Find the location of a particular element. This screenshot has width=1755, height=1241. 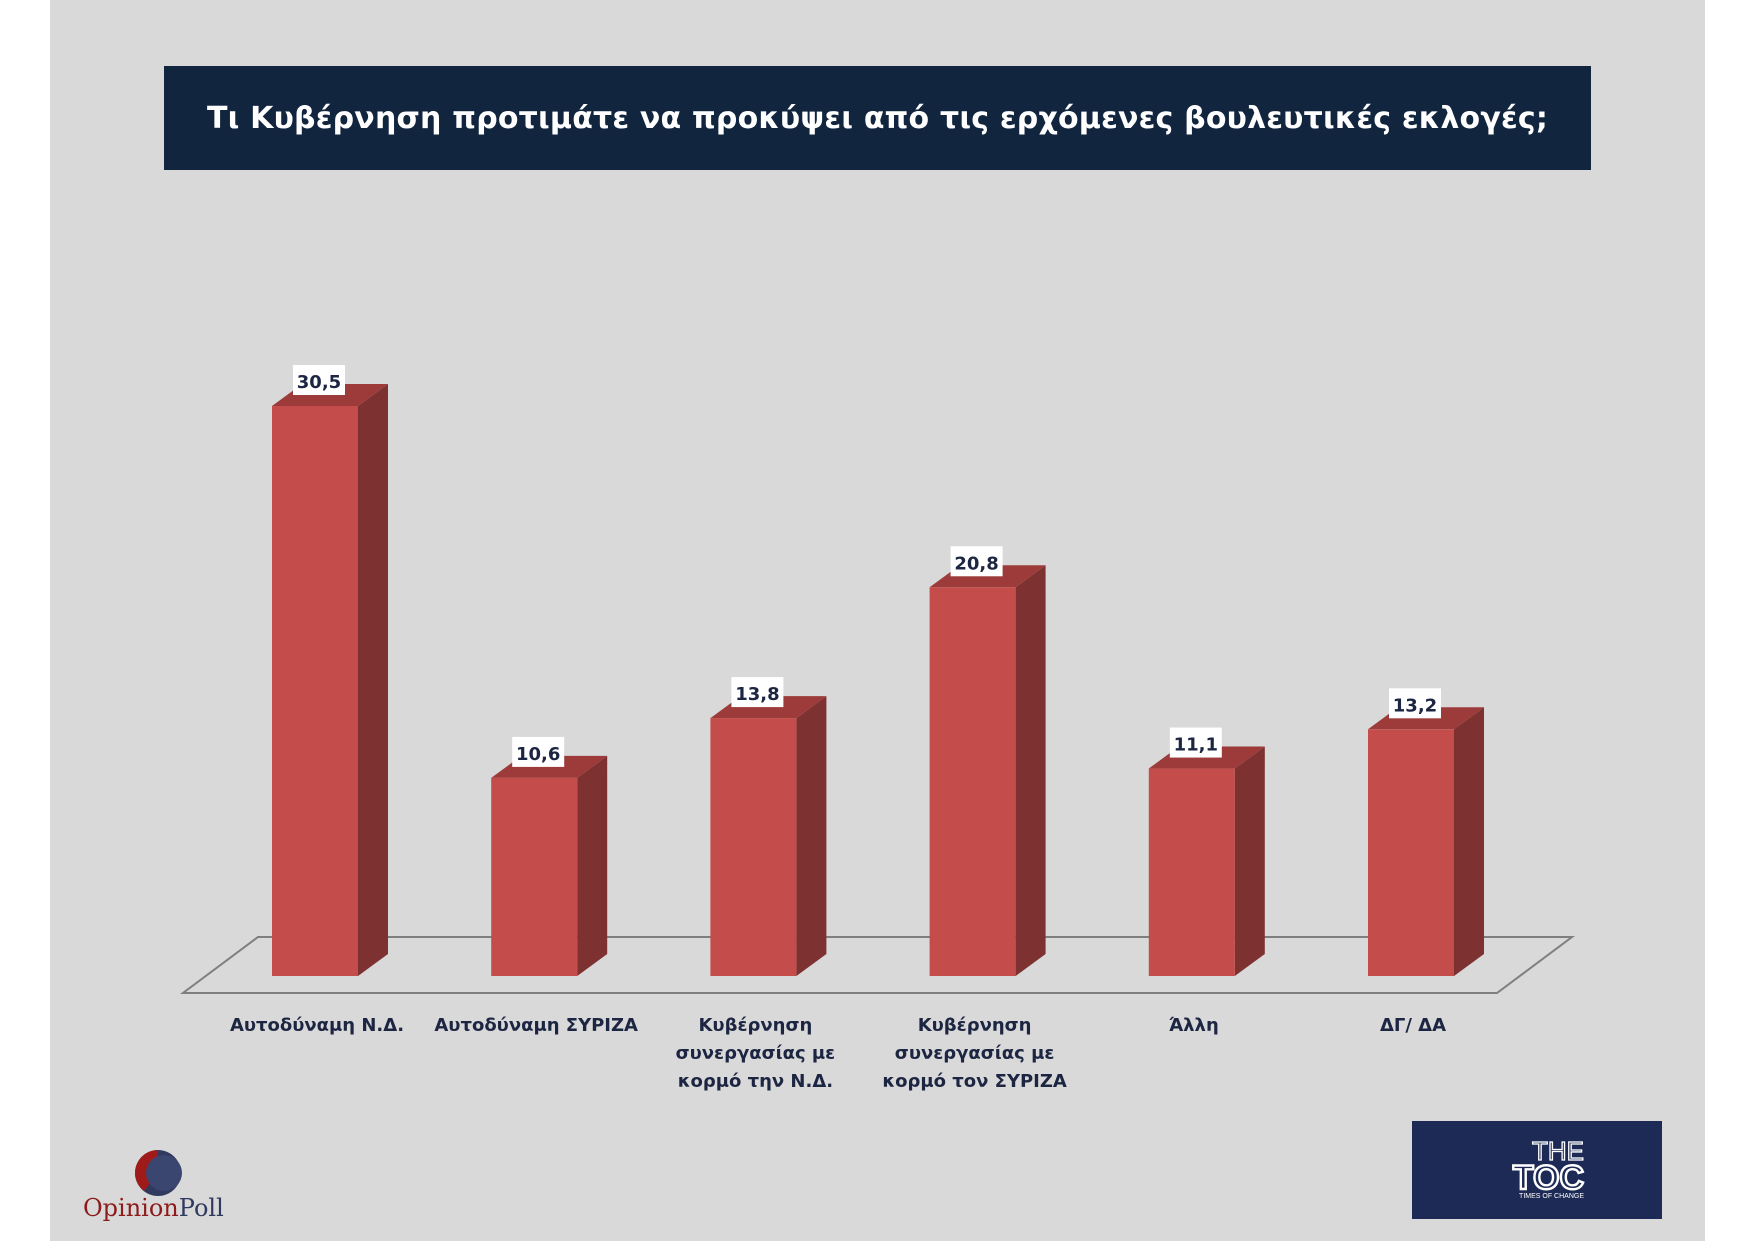

thetoc-logo-svg: THE TOC TIMES OF CHANGE is located at coordinates (1549, 1167).